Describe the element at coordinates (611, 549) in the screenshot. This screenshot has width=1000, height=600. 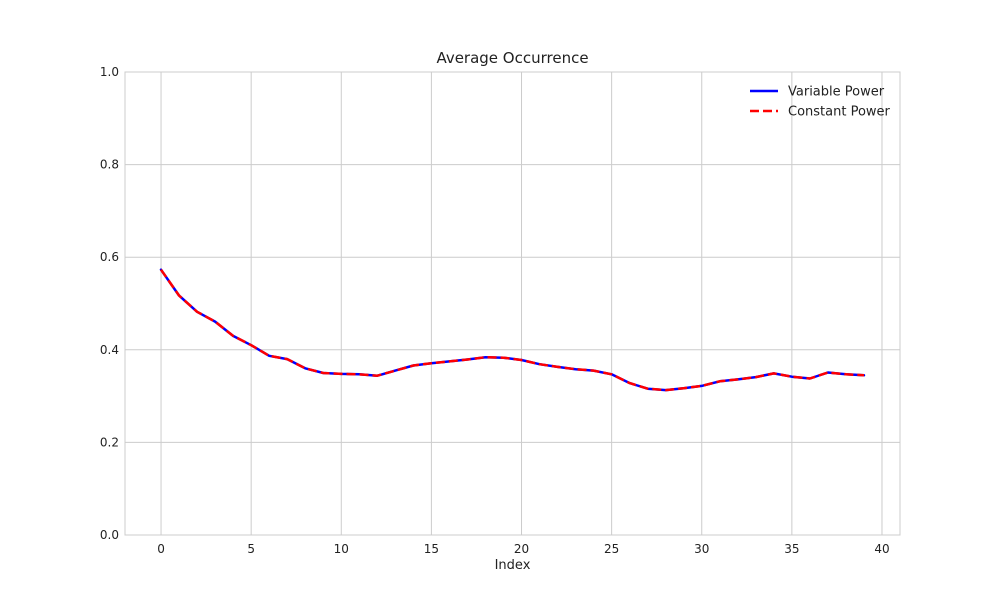
I see `x-tick-label: 25` at that location.